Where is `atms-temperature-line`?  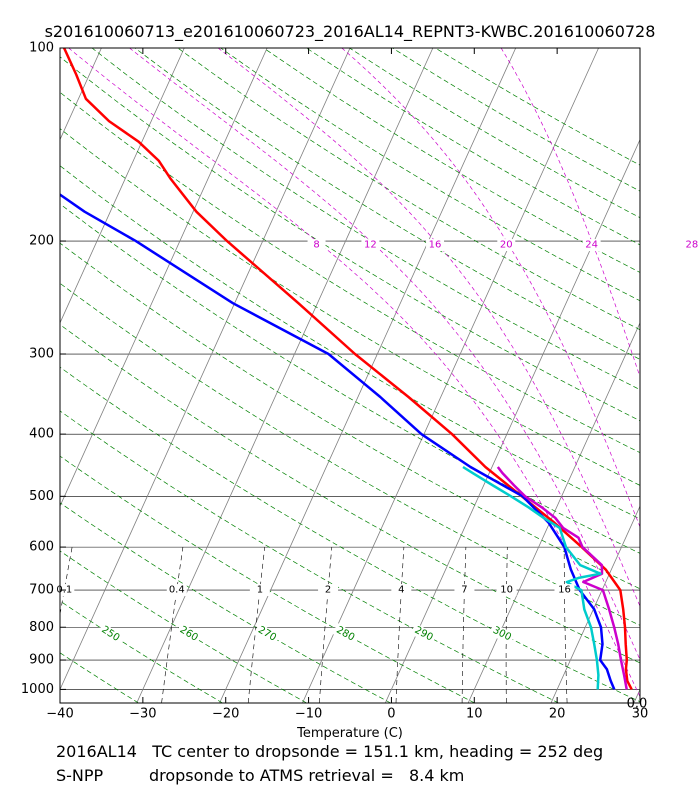
atms-temperature-line is located at coordinates (562, 578).